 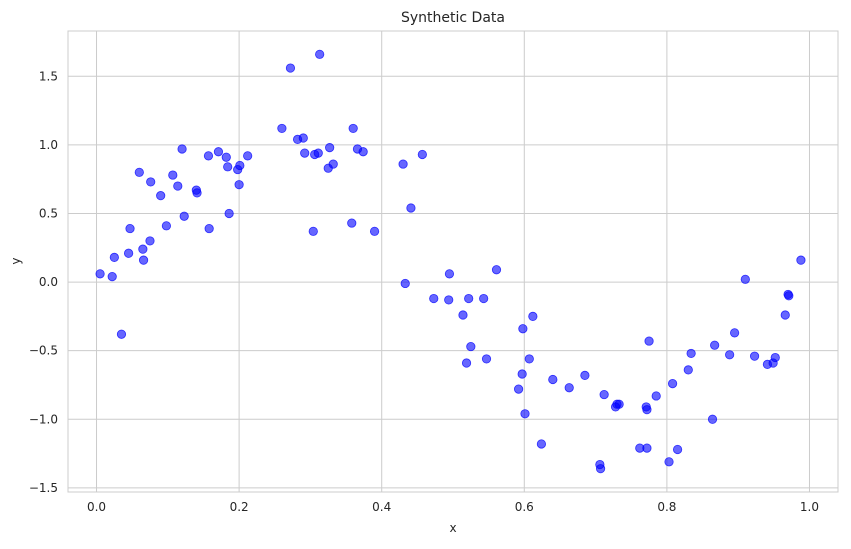 What do you see at coordinates (381, 507) in the screenshot?
I see `x-tick-label: 0.4` at bounding box center [381, 507].